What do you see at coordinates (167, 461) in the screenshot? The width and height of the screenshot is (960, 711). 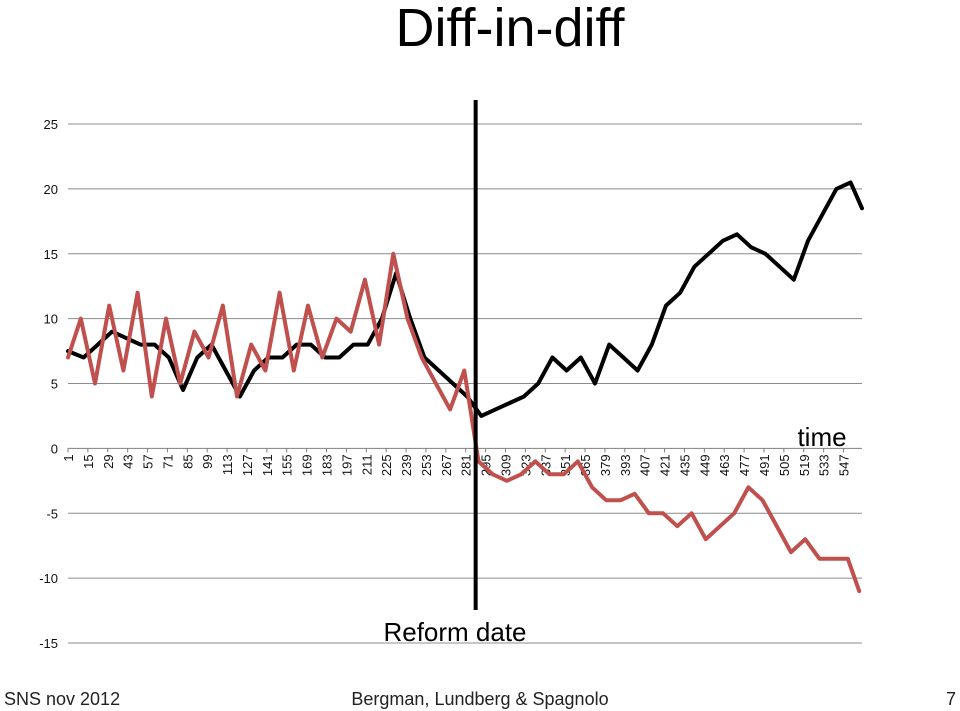 I see `x-tick-label: 71` at bounding box center [167, 461].